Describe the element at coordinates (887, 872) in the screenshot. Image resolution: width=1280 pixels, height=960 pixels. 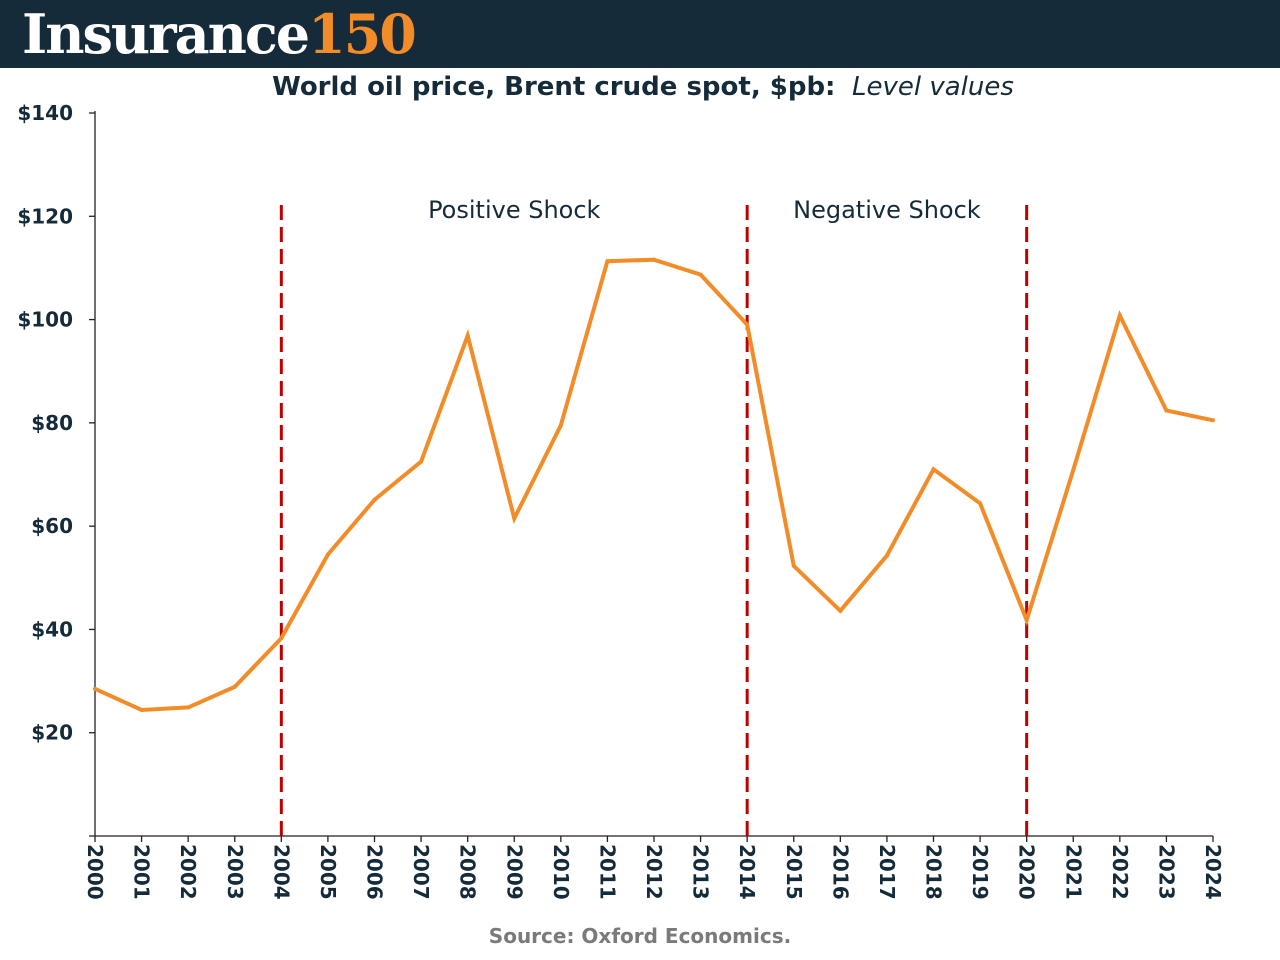
I see `x-tick-label: 2017` at that location.